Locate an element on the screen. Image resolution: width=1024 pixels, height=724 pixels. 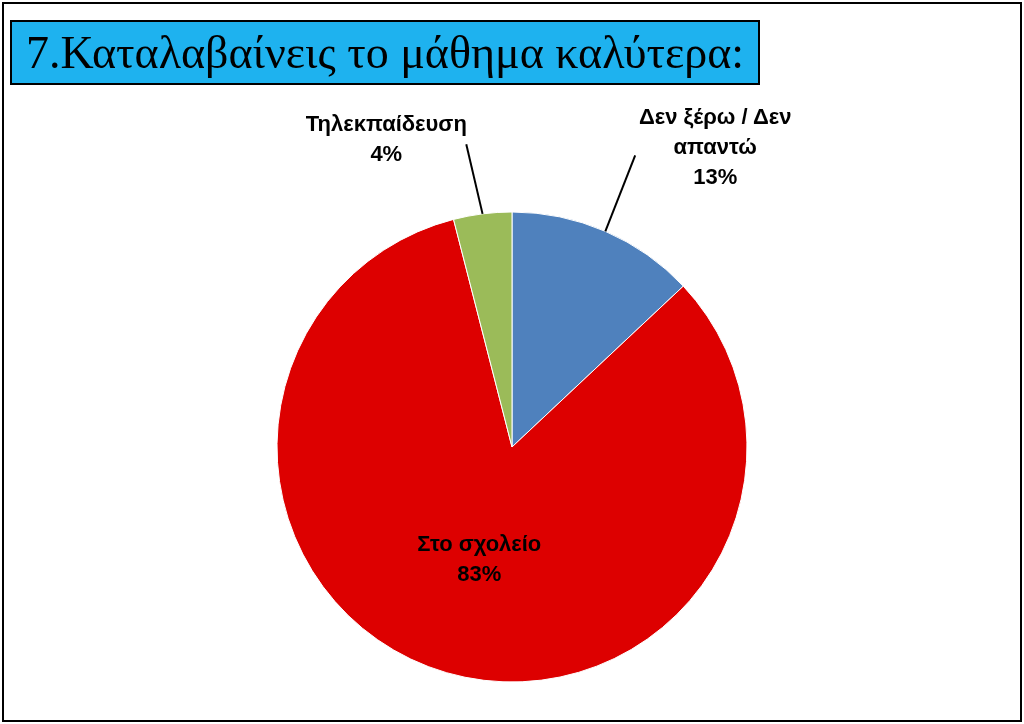
chart-title: 7.Καταλαβαίνεις το μάθημα καλύτερα: is located at coordinates (385, 52).